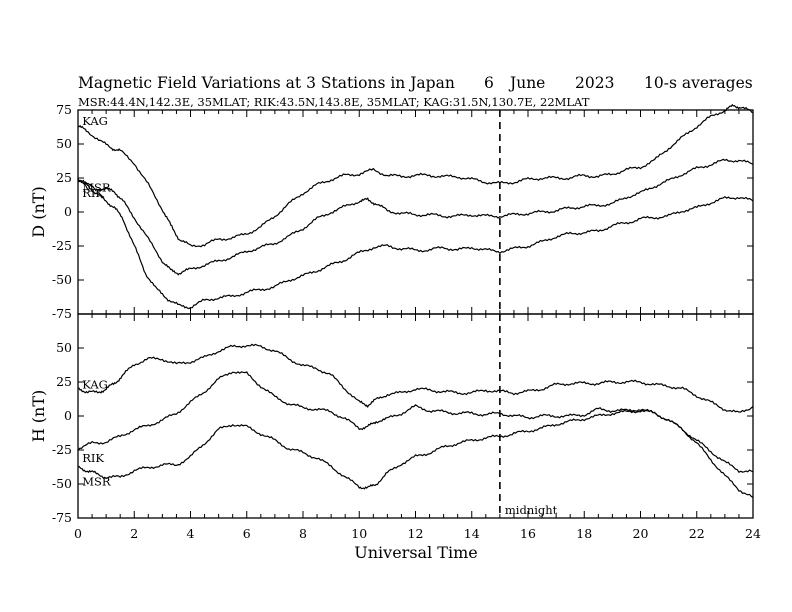 The width and height of the screenshot is (792, 612). Describe the element at coordinates (64, 109) in the screenshot. I see `y-tick-label: 75` at that location.